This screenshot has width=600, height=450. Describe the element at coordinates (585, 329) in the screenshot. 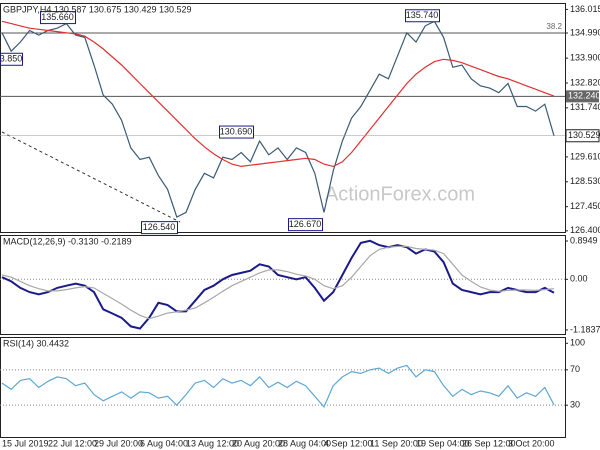

I see `y-tick-label: -1.1837` at that location.